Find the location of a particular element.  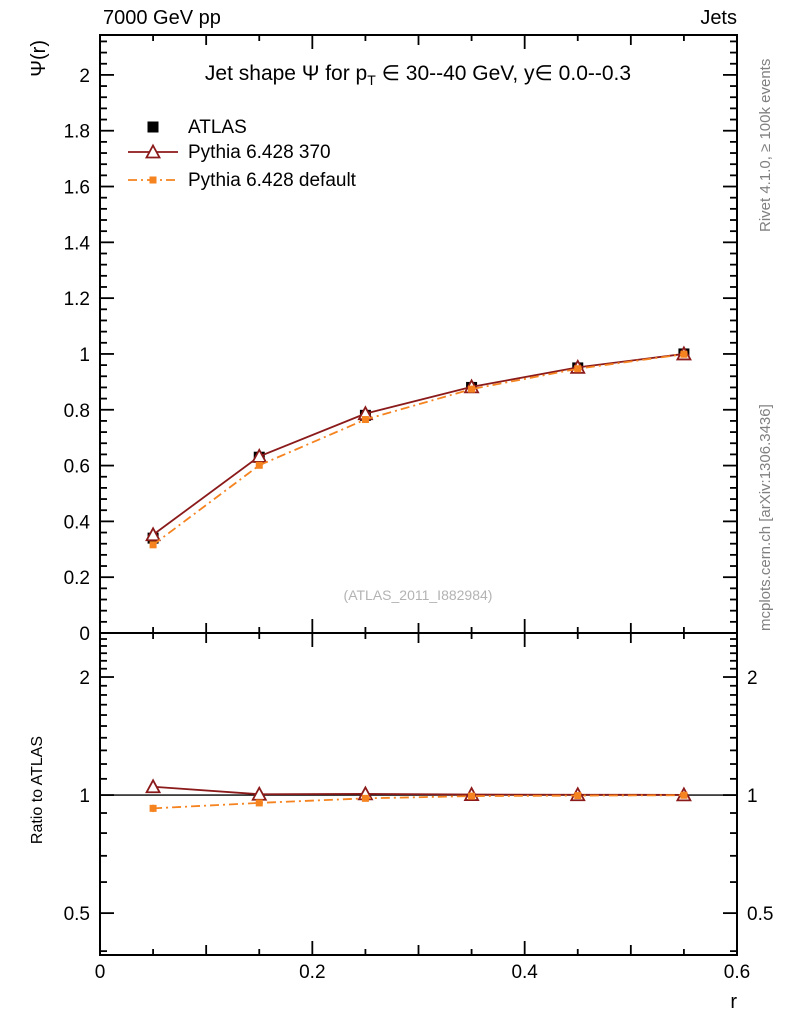

y-ratio-tick-label-right: 1 is located at coordinates (752, 796).